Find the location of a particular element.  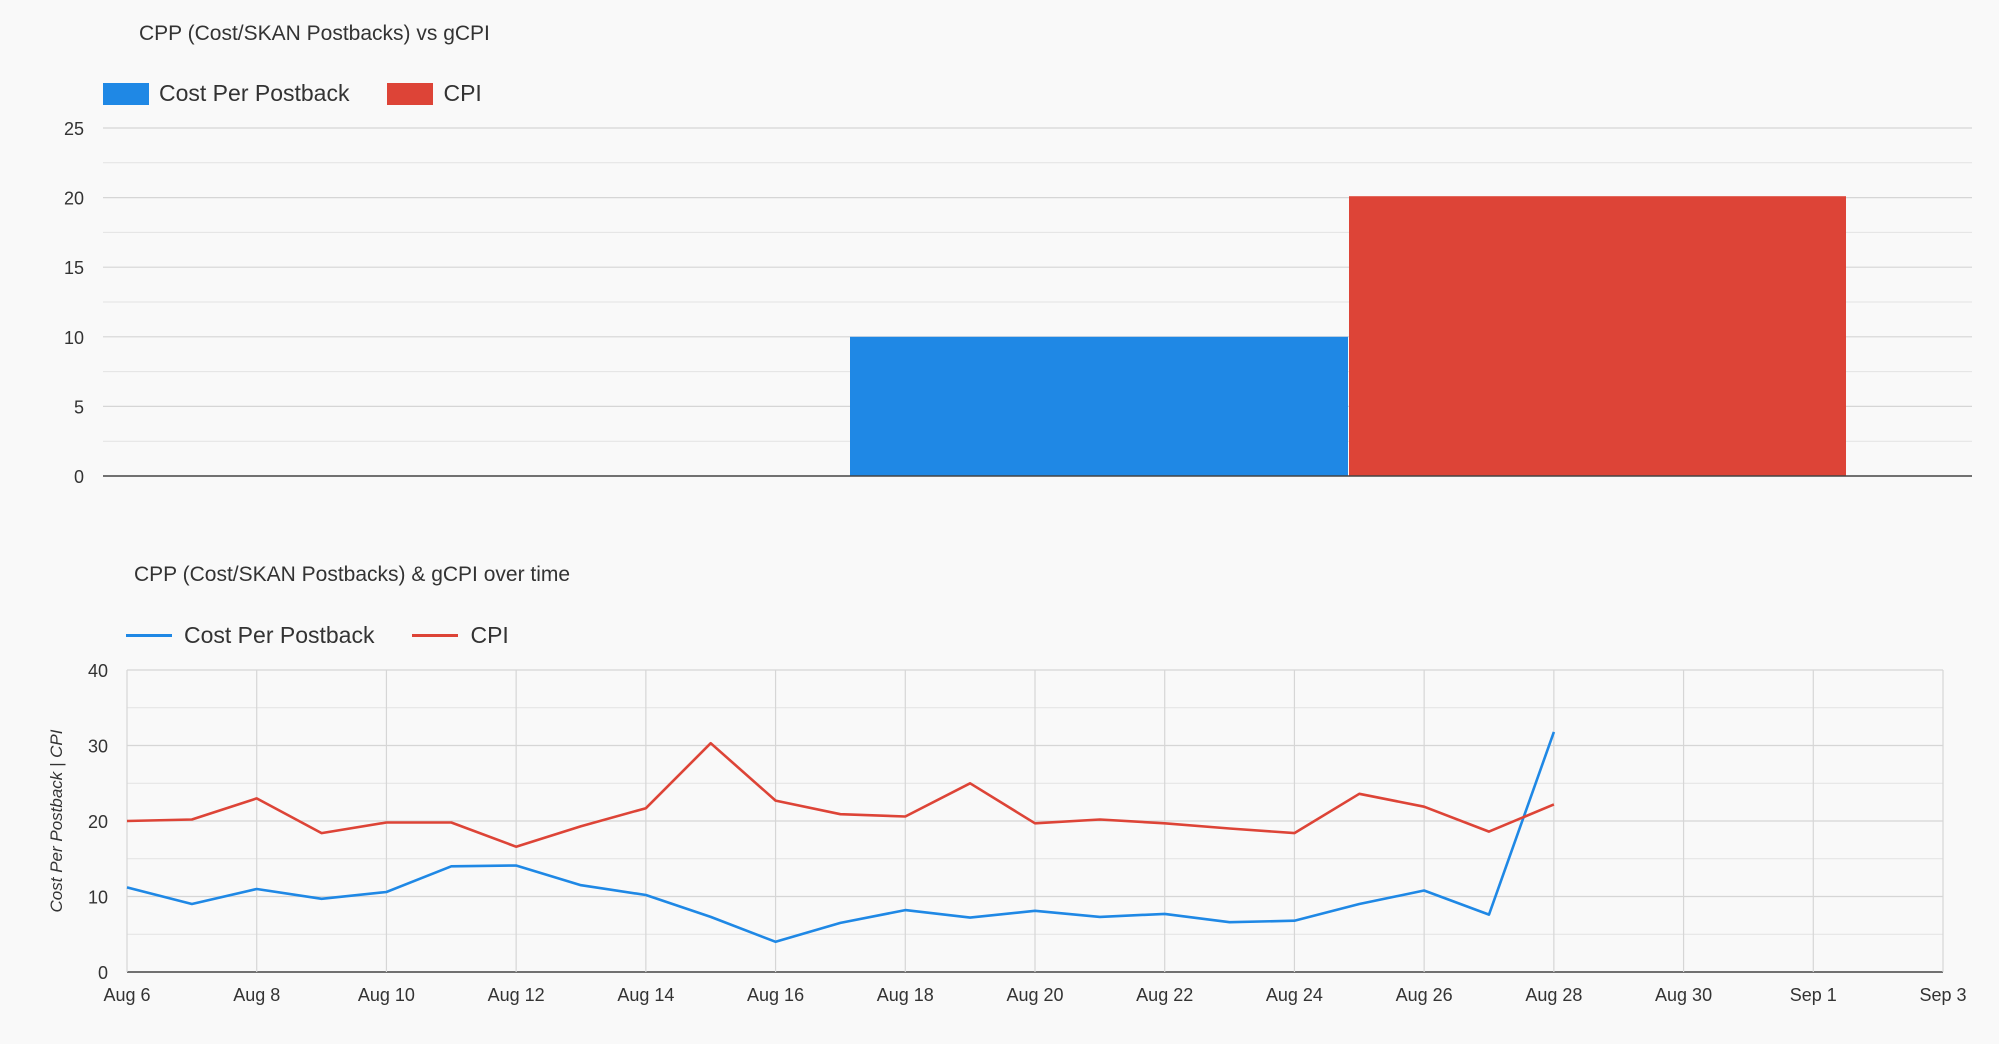

line-series-cost-per-postback is located at coordinates (841, 837).